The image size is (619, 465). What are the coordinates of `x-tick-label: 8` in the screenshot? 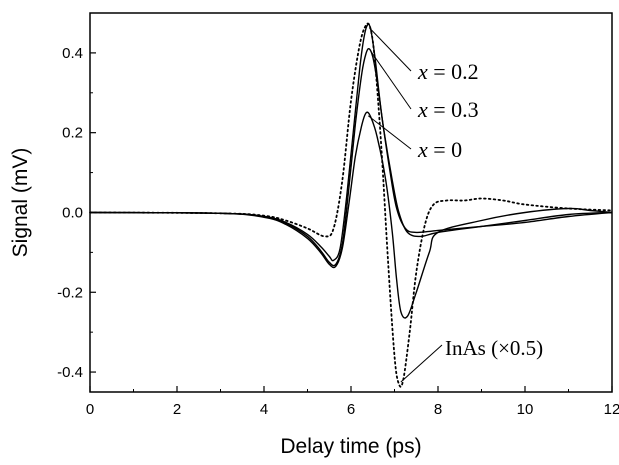 It's located at (438, 409).